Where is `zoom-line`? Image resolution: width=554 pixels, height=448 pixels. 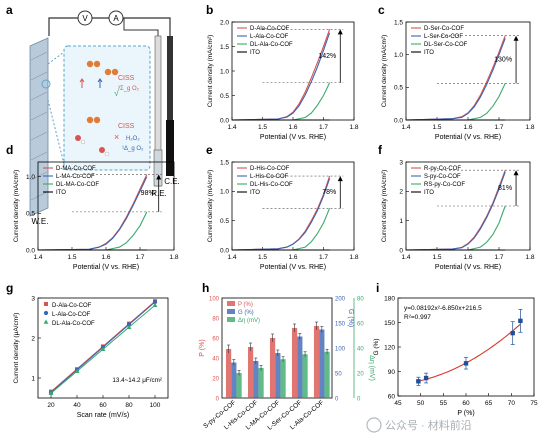 zoom-line is located at coordinates (56, 58).